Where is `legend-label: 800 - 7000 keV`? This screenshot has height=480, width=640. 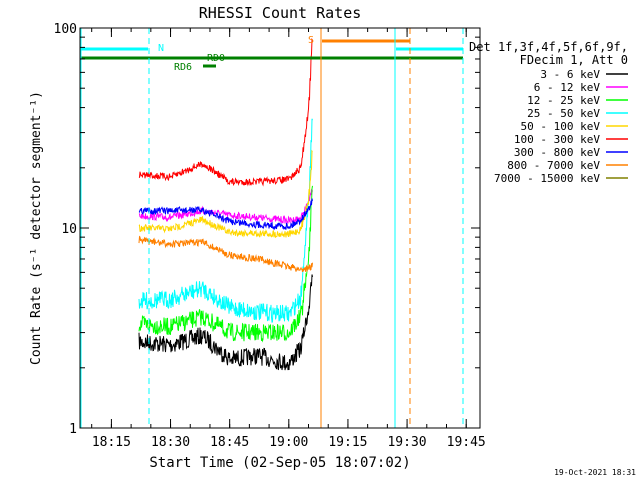 legend-label: 800 - 7000 keV is located at coordinates (553, 165).